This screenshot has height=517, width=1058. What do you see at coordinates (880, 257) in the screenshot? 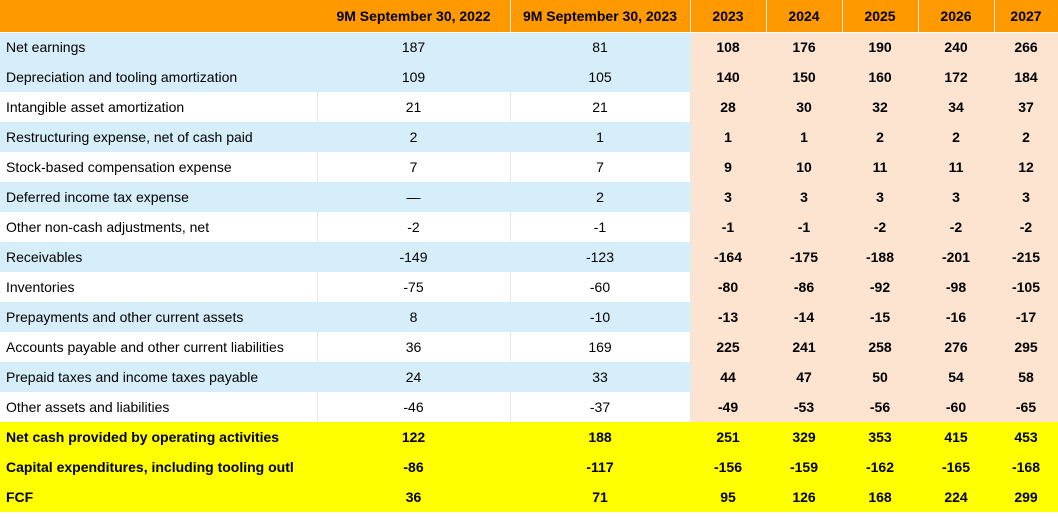
I see `projection-2025: -188` at bounding box center [880, 257].